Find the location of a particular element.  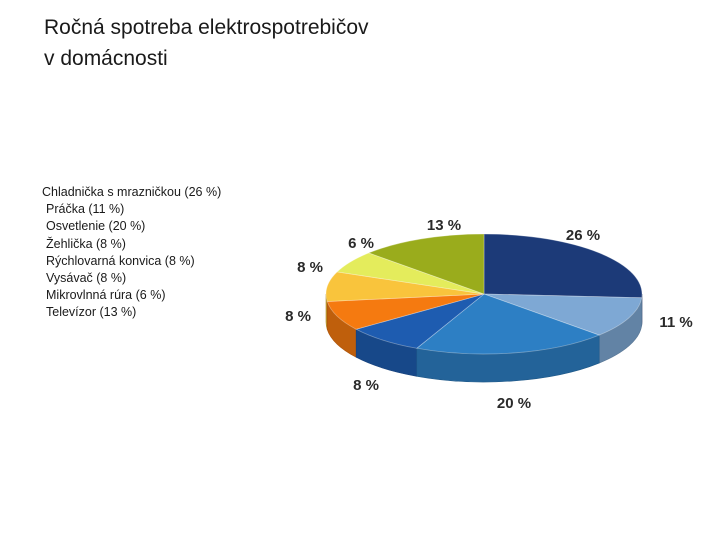

pie-data-label: 11 % is located at coordinates (675, 322).